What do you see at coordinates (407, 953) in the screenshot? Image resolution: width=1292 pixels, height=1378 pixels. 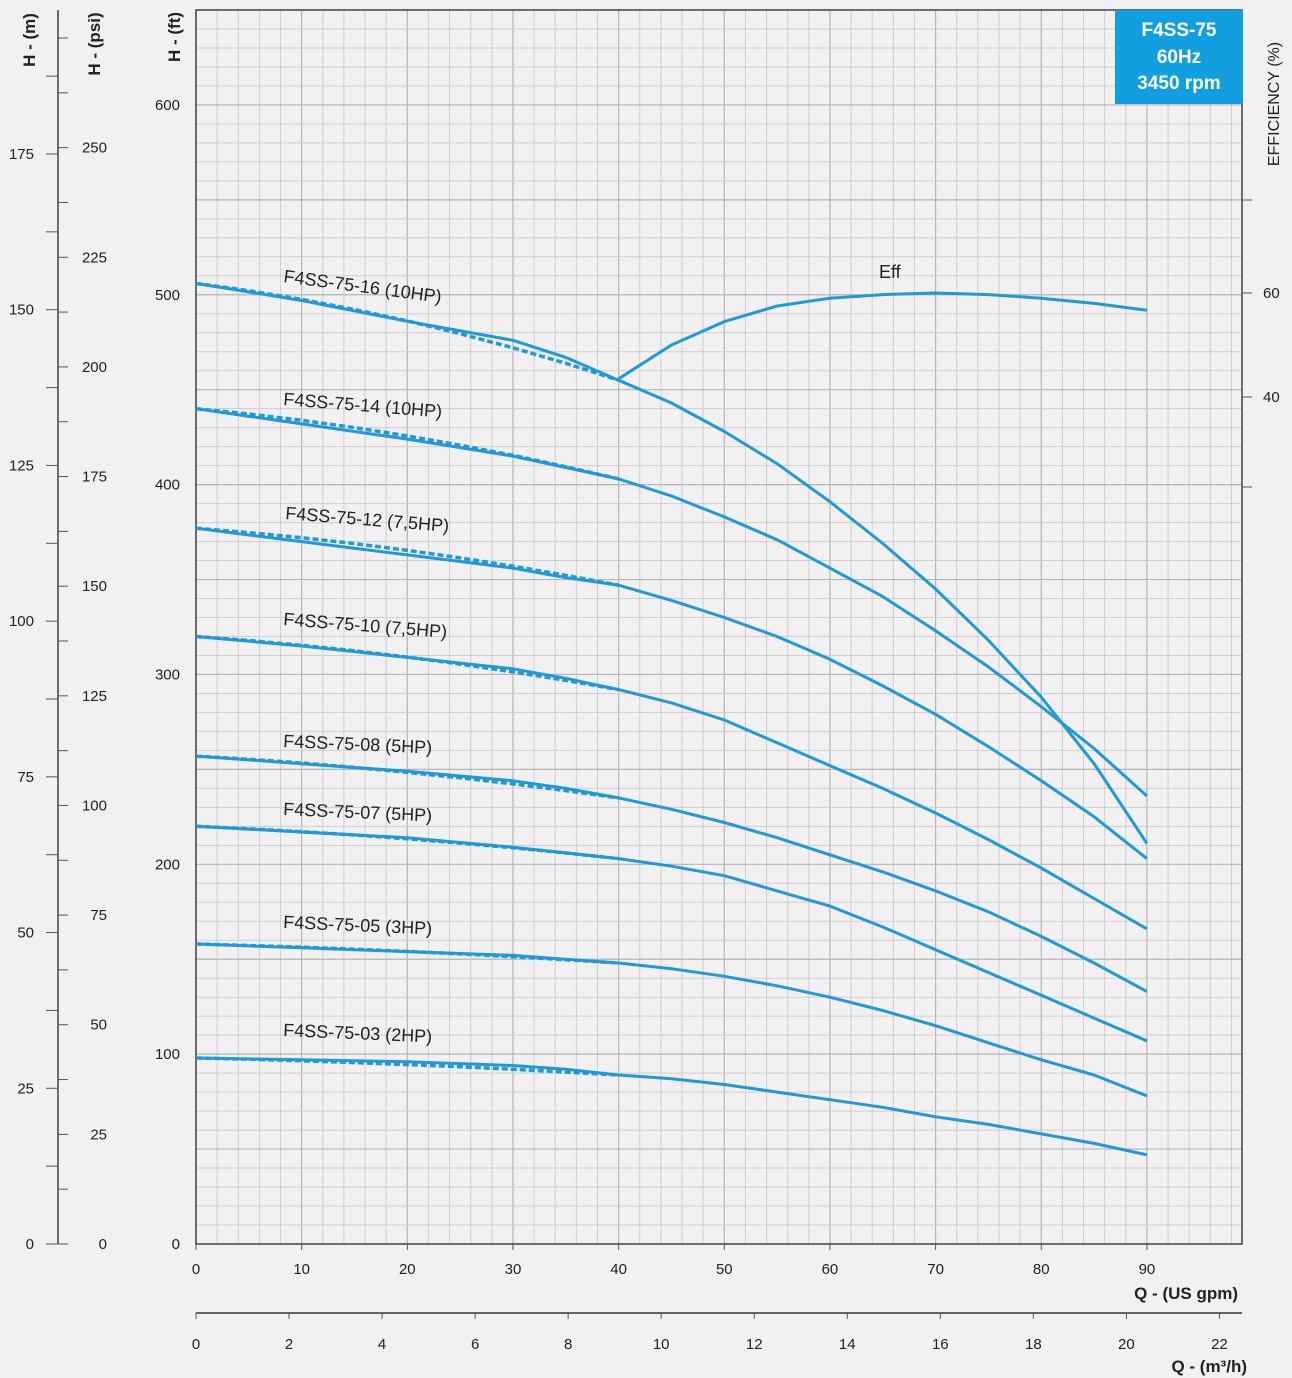 I see `curve-extension-f4ss-75-05-3hp` at bounding box center [407, 953].